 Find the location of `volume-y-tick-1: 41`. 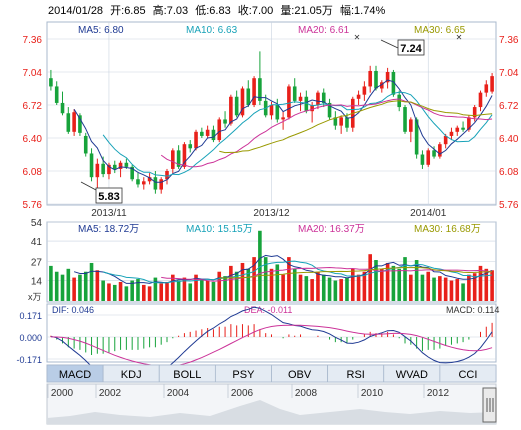

volume-y-tick-1: 41 is located at coordinates (37, 242).